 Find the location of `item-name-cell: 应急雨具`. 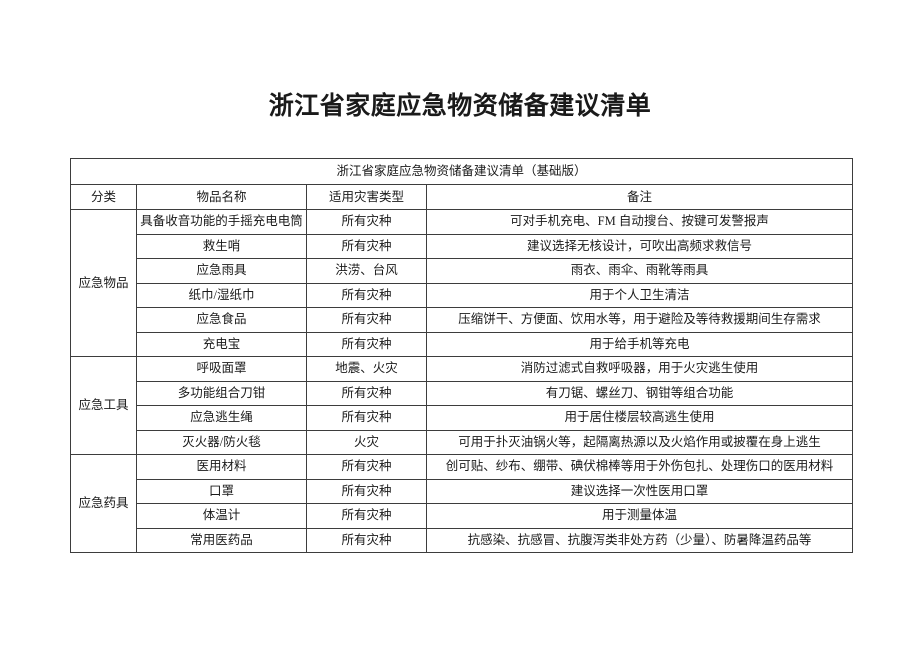

item-name-cell: 应急雨具 is located at coordinates (221, 271).